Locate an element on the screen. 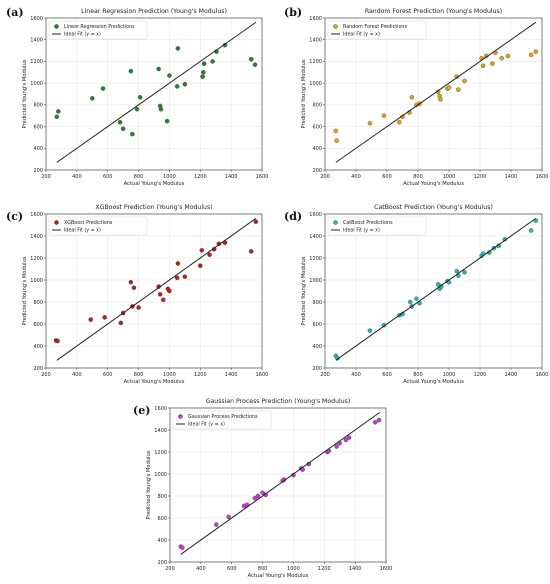 This screenshot has width=550, height=584. ideal-fit-line is located at coordinates (156, 92).